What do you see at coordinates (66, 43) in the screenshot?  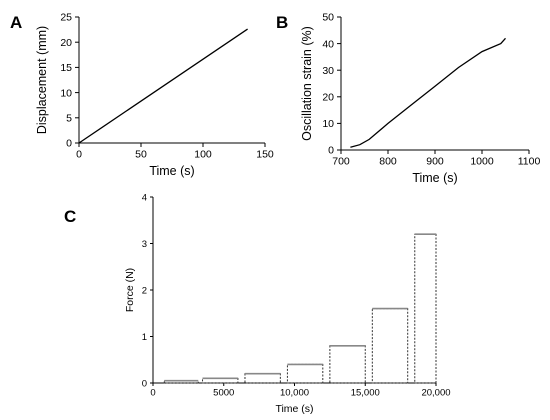 I see `panel-a-y-tick-label: 20` at bounding box center [66, 43].